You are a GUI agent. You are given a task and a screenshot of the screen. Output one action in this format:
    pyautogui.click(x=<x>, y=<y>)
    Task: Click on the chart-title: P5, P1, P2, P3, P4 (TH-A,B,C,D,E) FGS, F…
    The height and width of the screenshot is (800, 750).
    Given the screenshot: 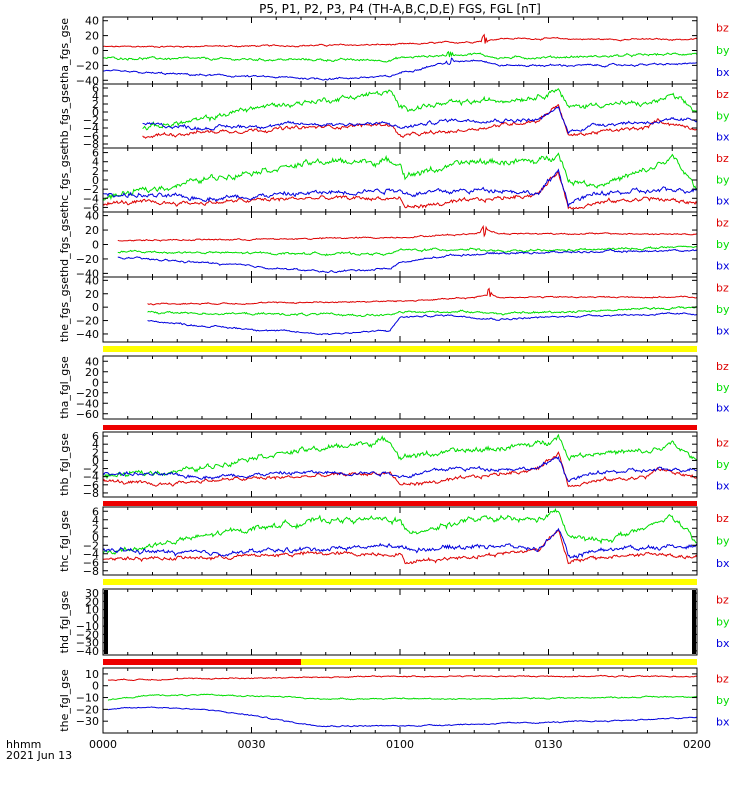 What is the action you would take?
    pyautogui.click(x=400, y=9)
    